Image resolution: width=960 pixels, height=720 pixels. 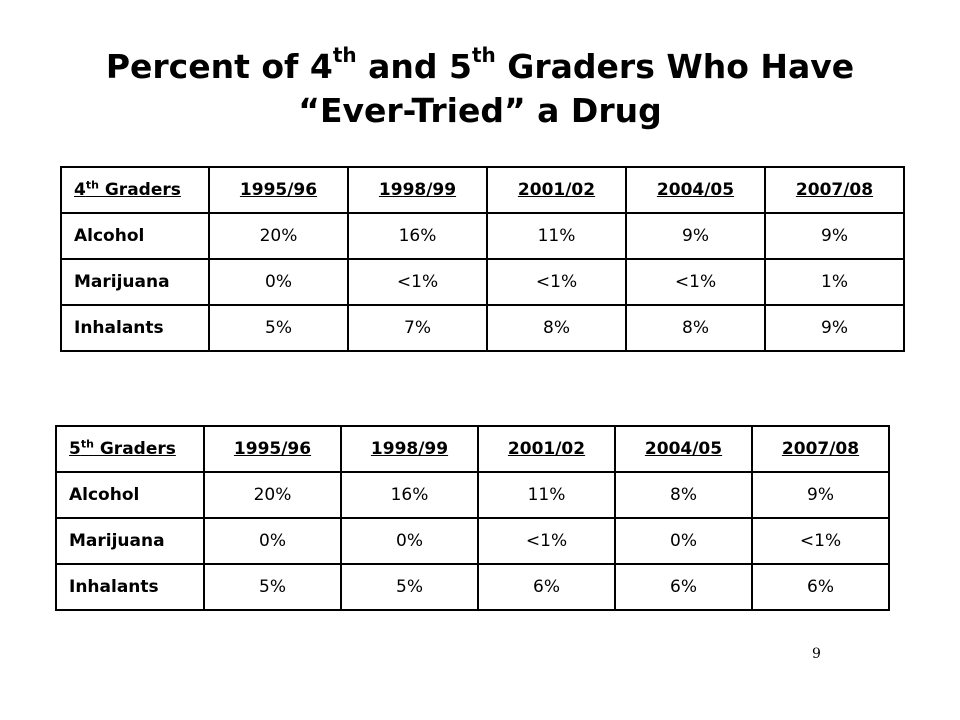 I want to click on grade-number: 5, so click(x=75, y=449).